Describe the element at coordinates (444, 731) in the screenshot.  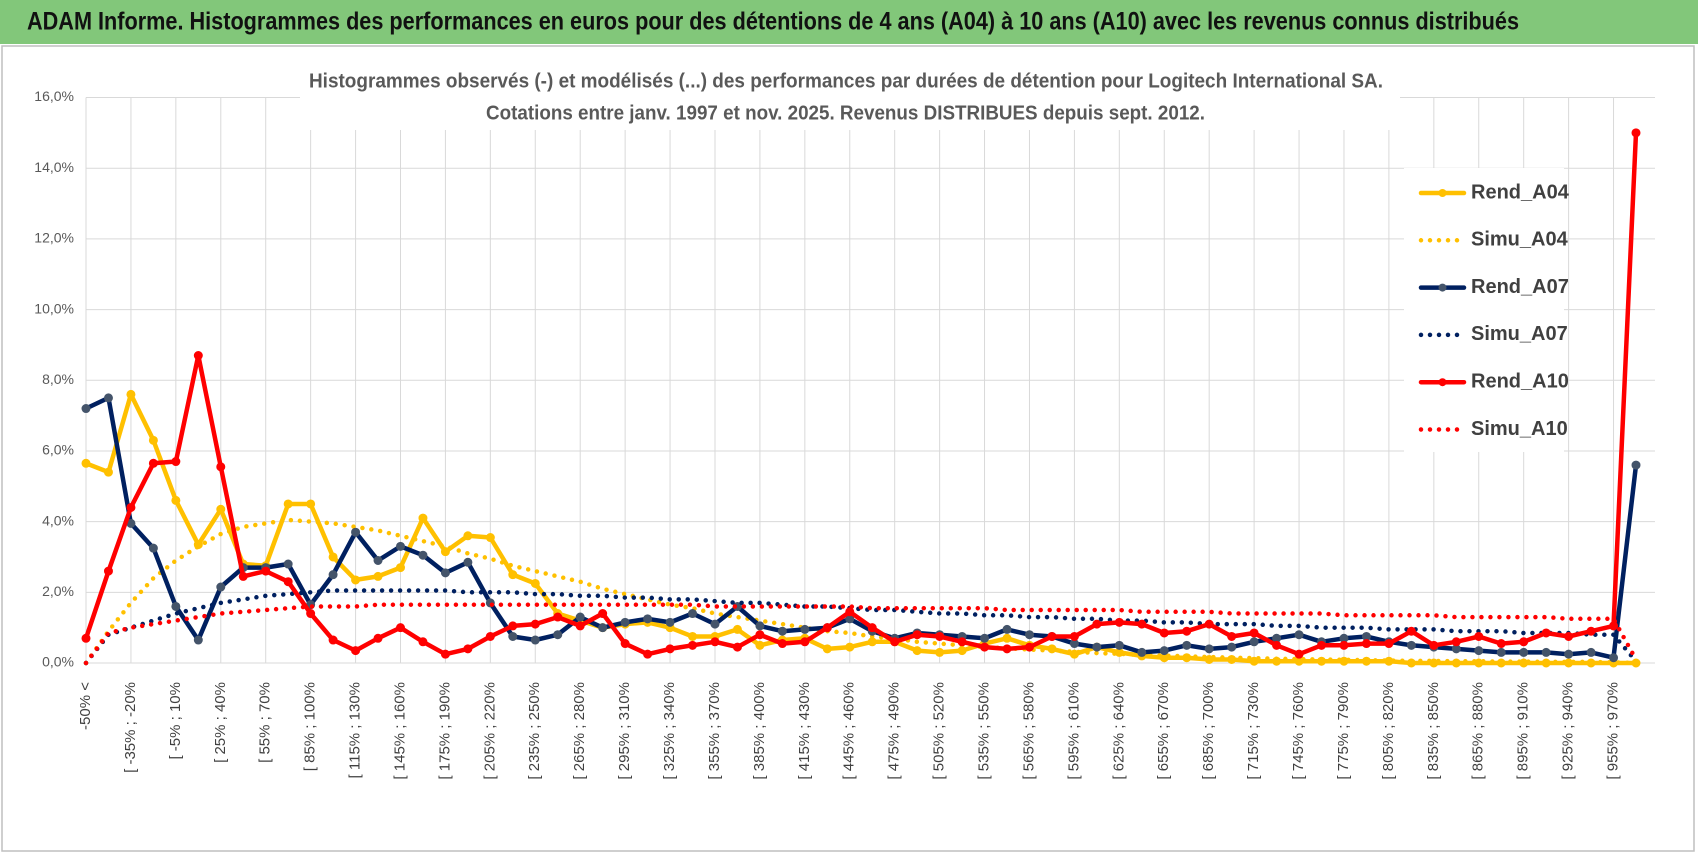
I see `x-tick-label: [ 175% ; 190%` at that location.